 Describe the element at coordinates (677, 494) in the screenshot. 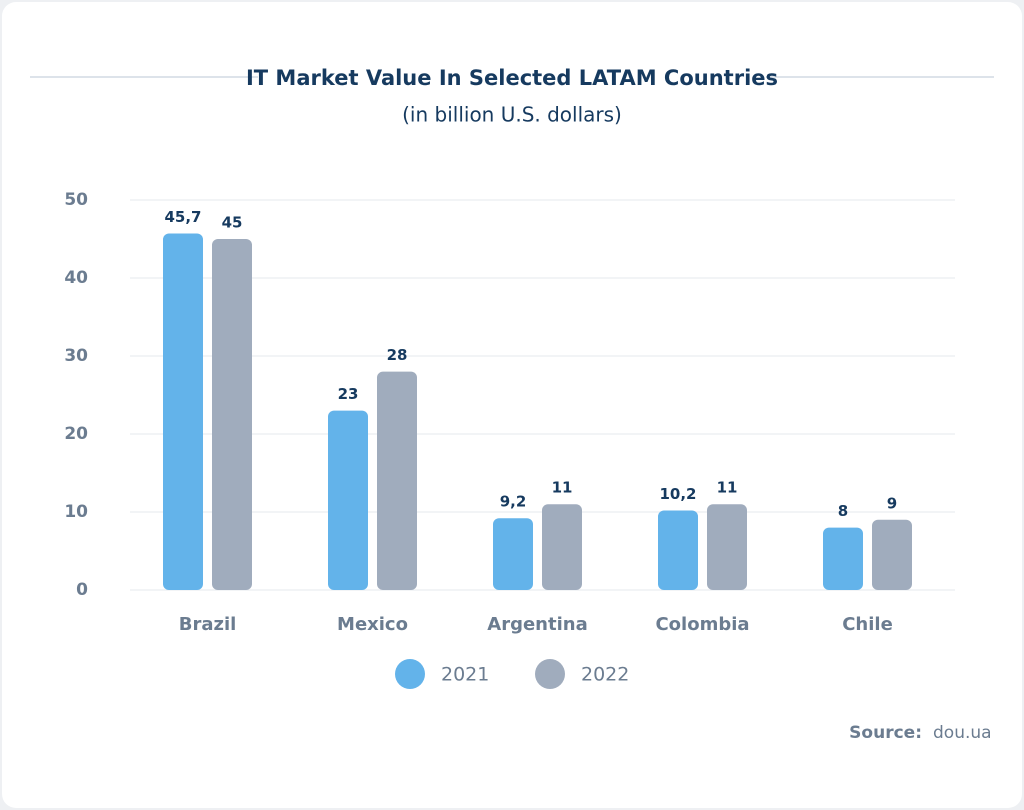

I see `value-label: 10,2` at that location.